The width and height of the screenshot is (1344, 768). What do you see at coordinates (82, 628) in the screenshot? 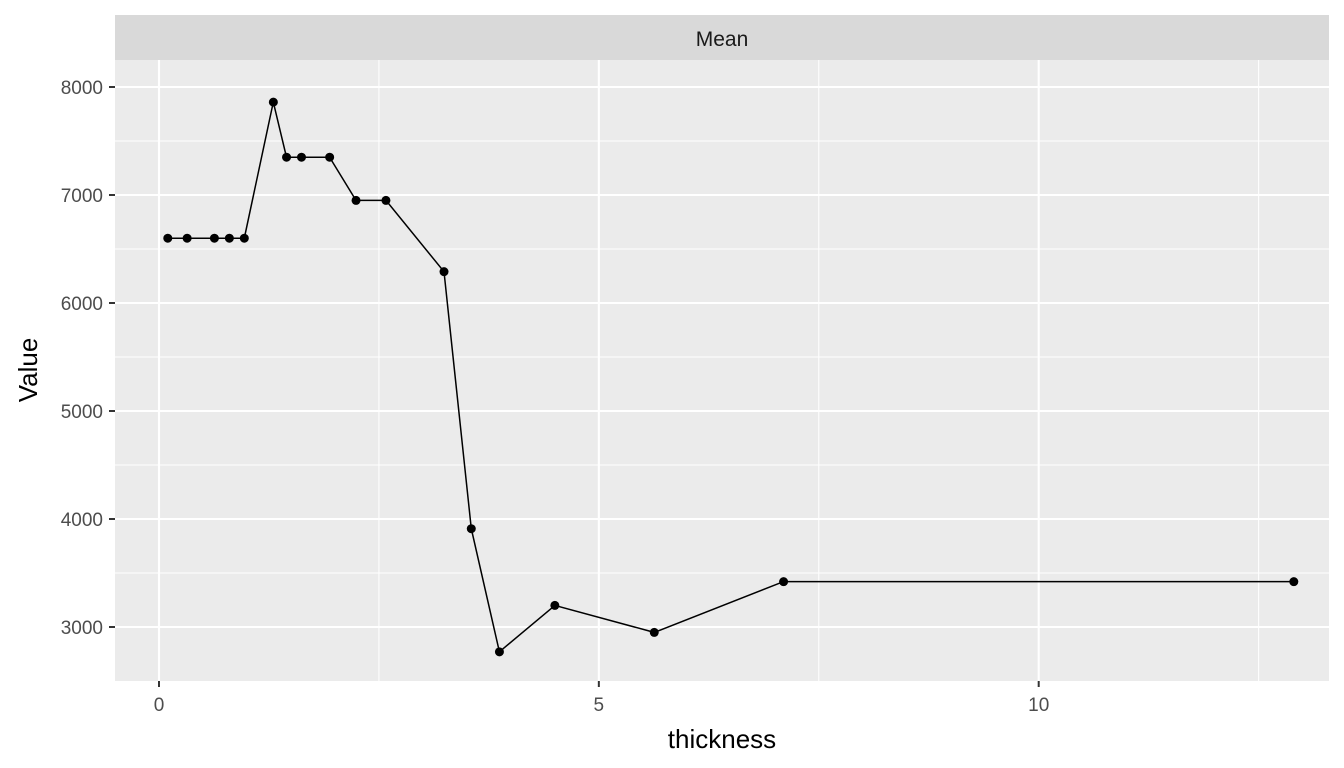
I see `y-tick-label: 3000` at bounding box center [82, 628].